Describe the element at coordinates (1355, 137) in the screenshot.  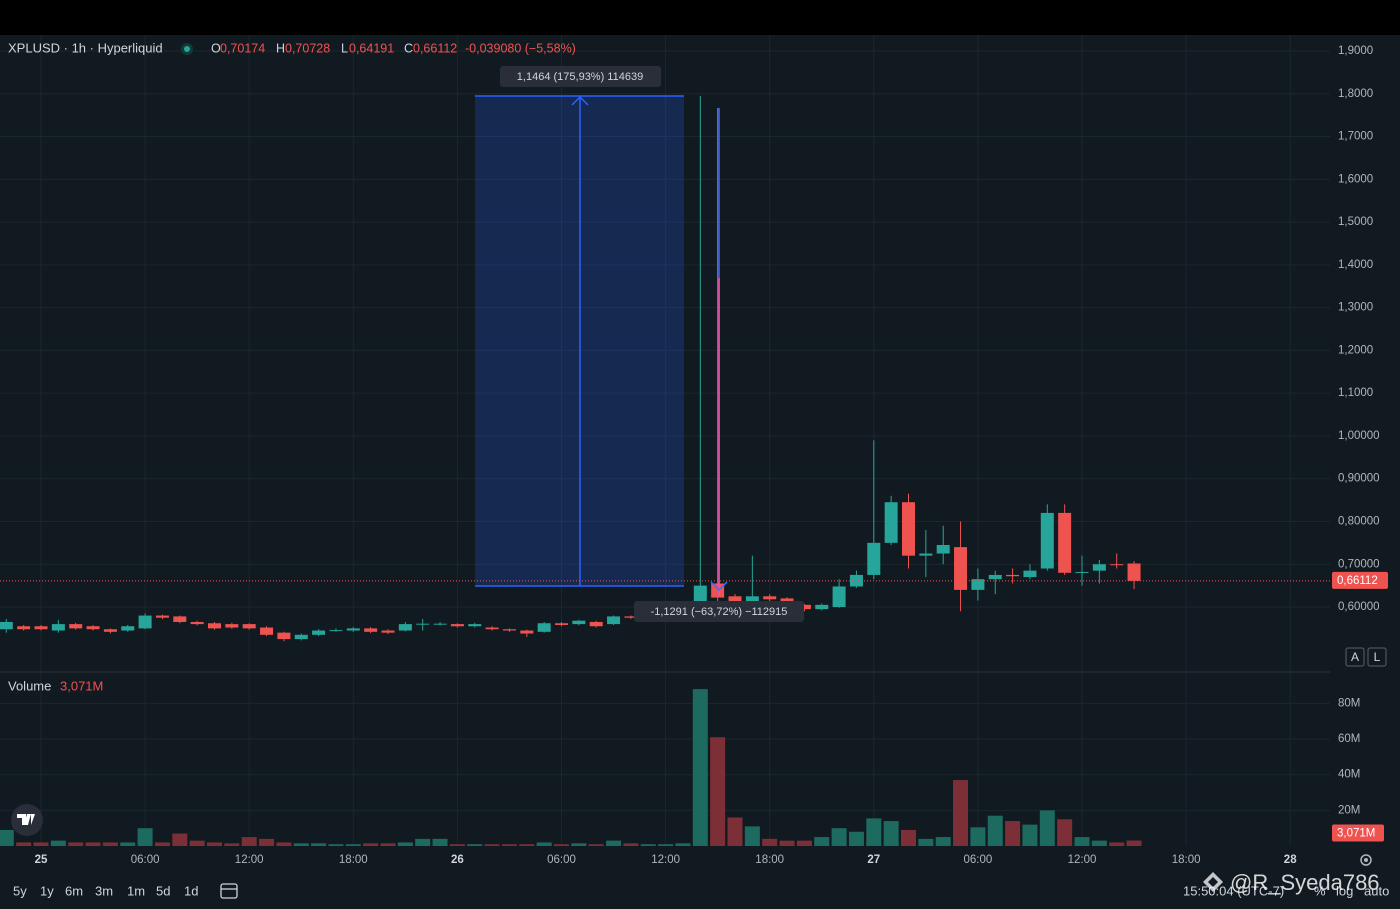
I see `y-tick-label: 1,7000` at that location.